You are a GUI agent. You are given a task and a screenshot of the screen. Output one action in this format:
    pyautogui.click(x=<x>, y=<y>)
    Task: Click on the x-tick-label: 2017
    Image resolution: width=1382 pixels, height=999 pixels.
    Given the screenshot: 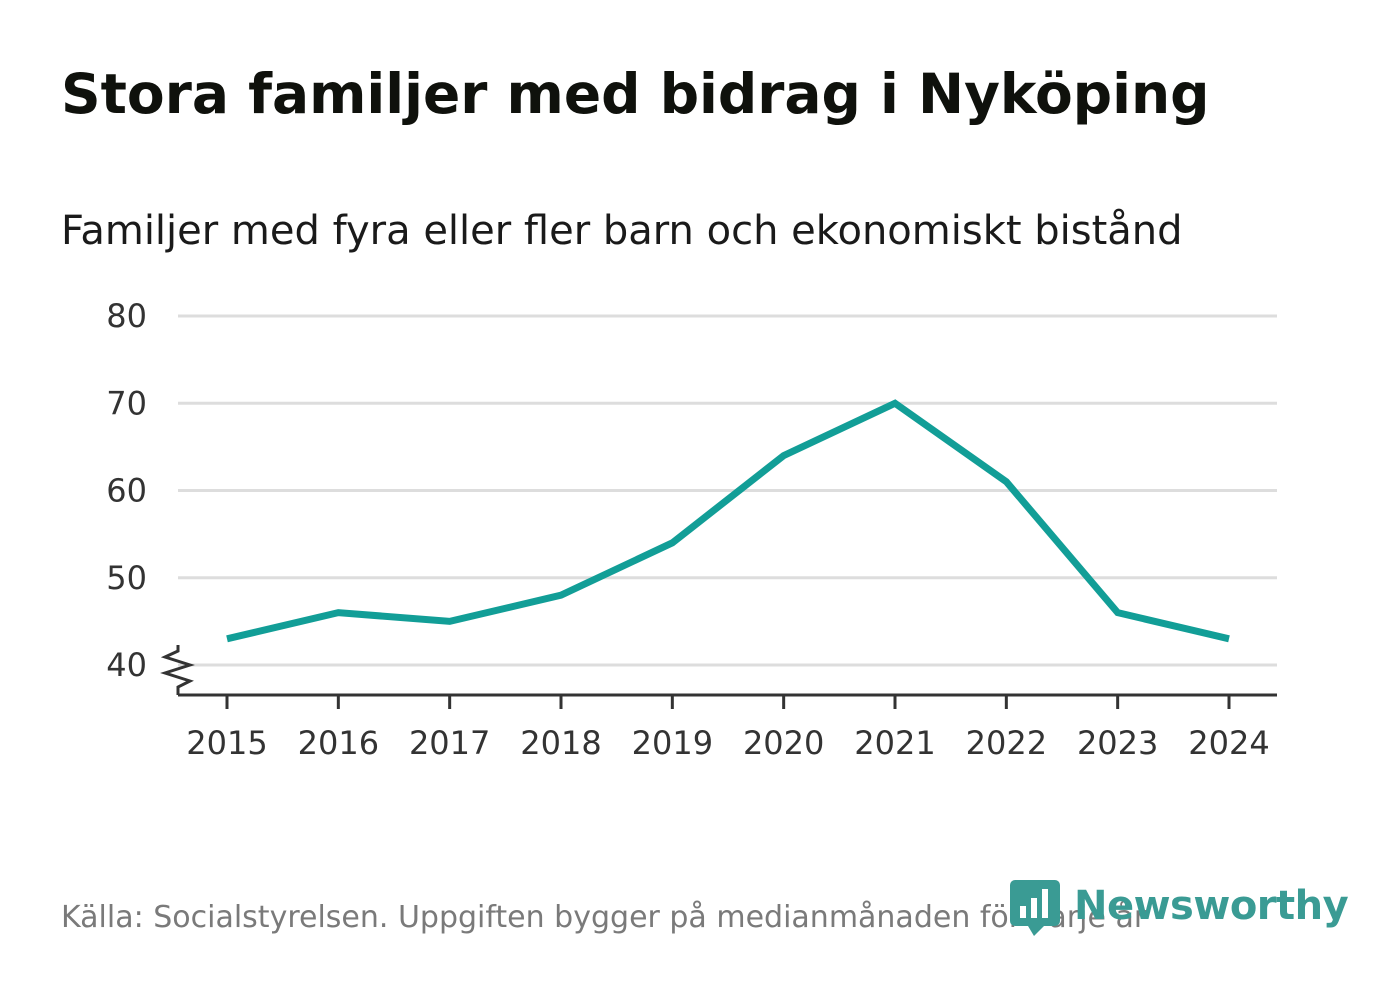 What is the action you would take?
    pyautogui.click(x=449, y=743)
    